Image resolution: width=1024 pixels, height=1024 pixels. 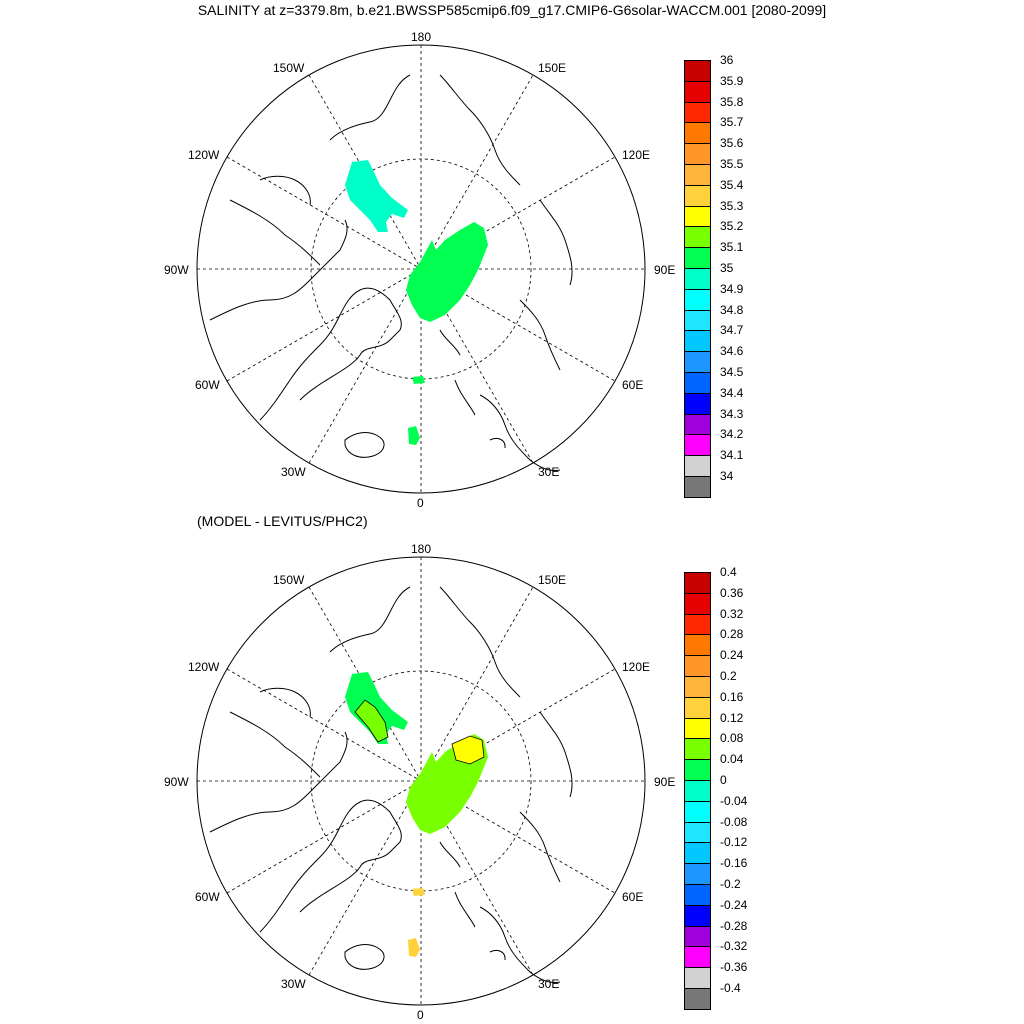 What do you see at coordinates (732, 738) in the screenshot?
I see `colorbar-label: 0.08` at bounding box center [732, 738].